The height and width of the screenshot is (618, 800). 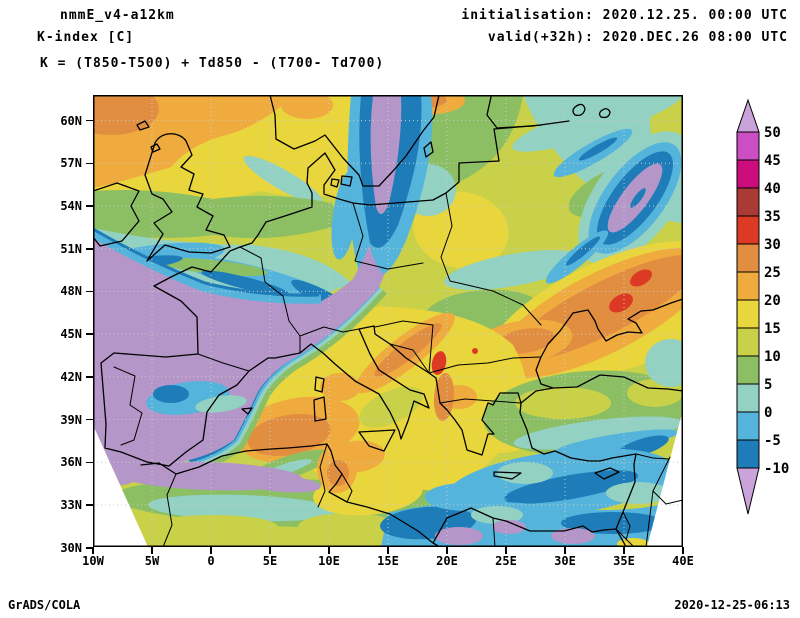 What do you see at coordinates (390, 188) in the screenshot?
I see `field-vertical-band` at bounding box center [390, 188].